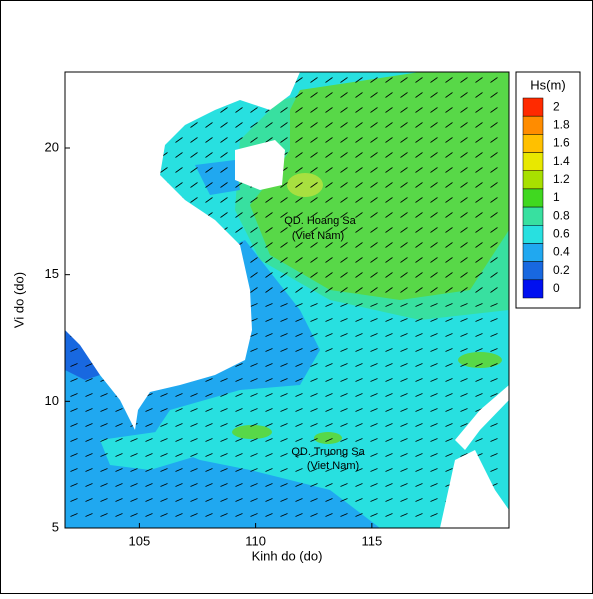 The image size is (593, 599). Describe the element at coordinates (252, 432) in the screenshot. I see `zone` at that location.